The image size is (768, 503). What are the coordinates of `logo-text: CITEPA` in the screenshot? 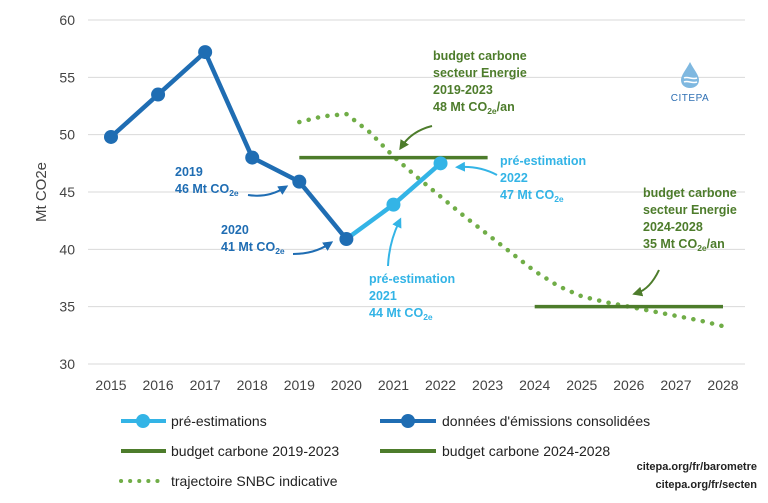 It's located at (690, 98).